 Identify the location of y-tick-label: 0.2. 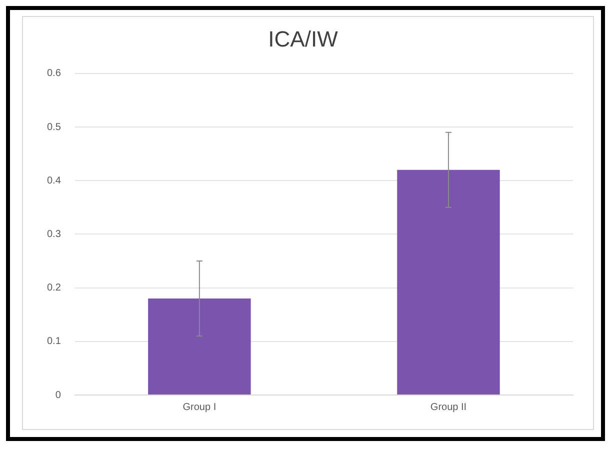
(54, 288).